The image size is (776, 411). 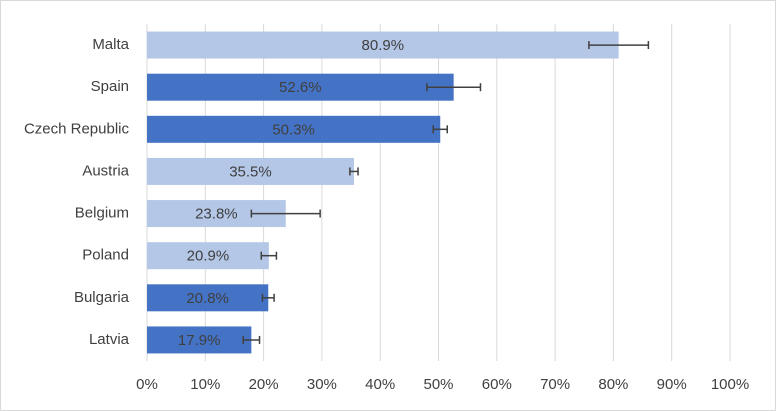 I want to click on y-tick-label: Belgium, so click(x=102, y=213).